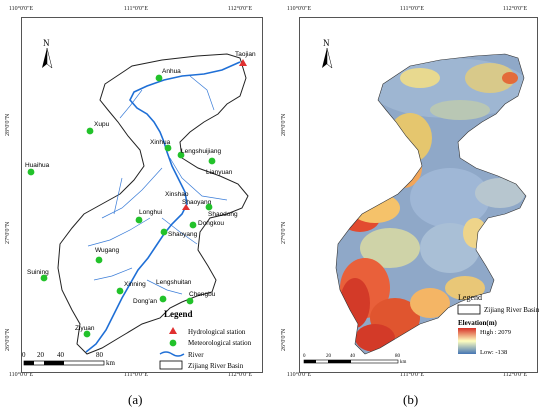  I want to click on station-ziyuan-label: Ziyuan, so click(85, 328).